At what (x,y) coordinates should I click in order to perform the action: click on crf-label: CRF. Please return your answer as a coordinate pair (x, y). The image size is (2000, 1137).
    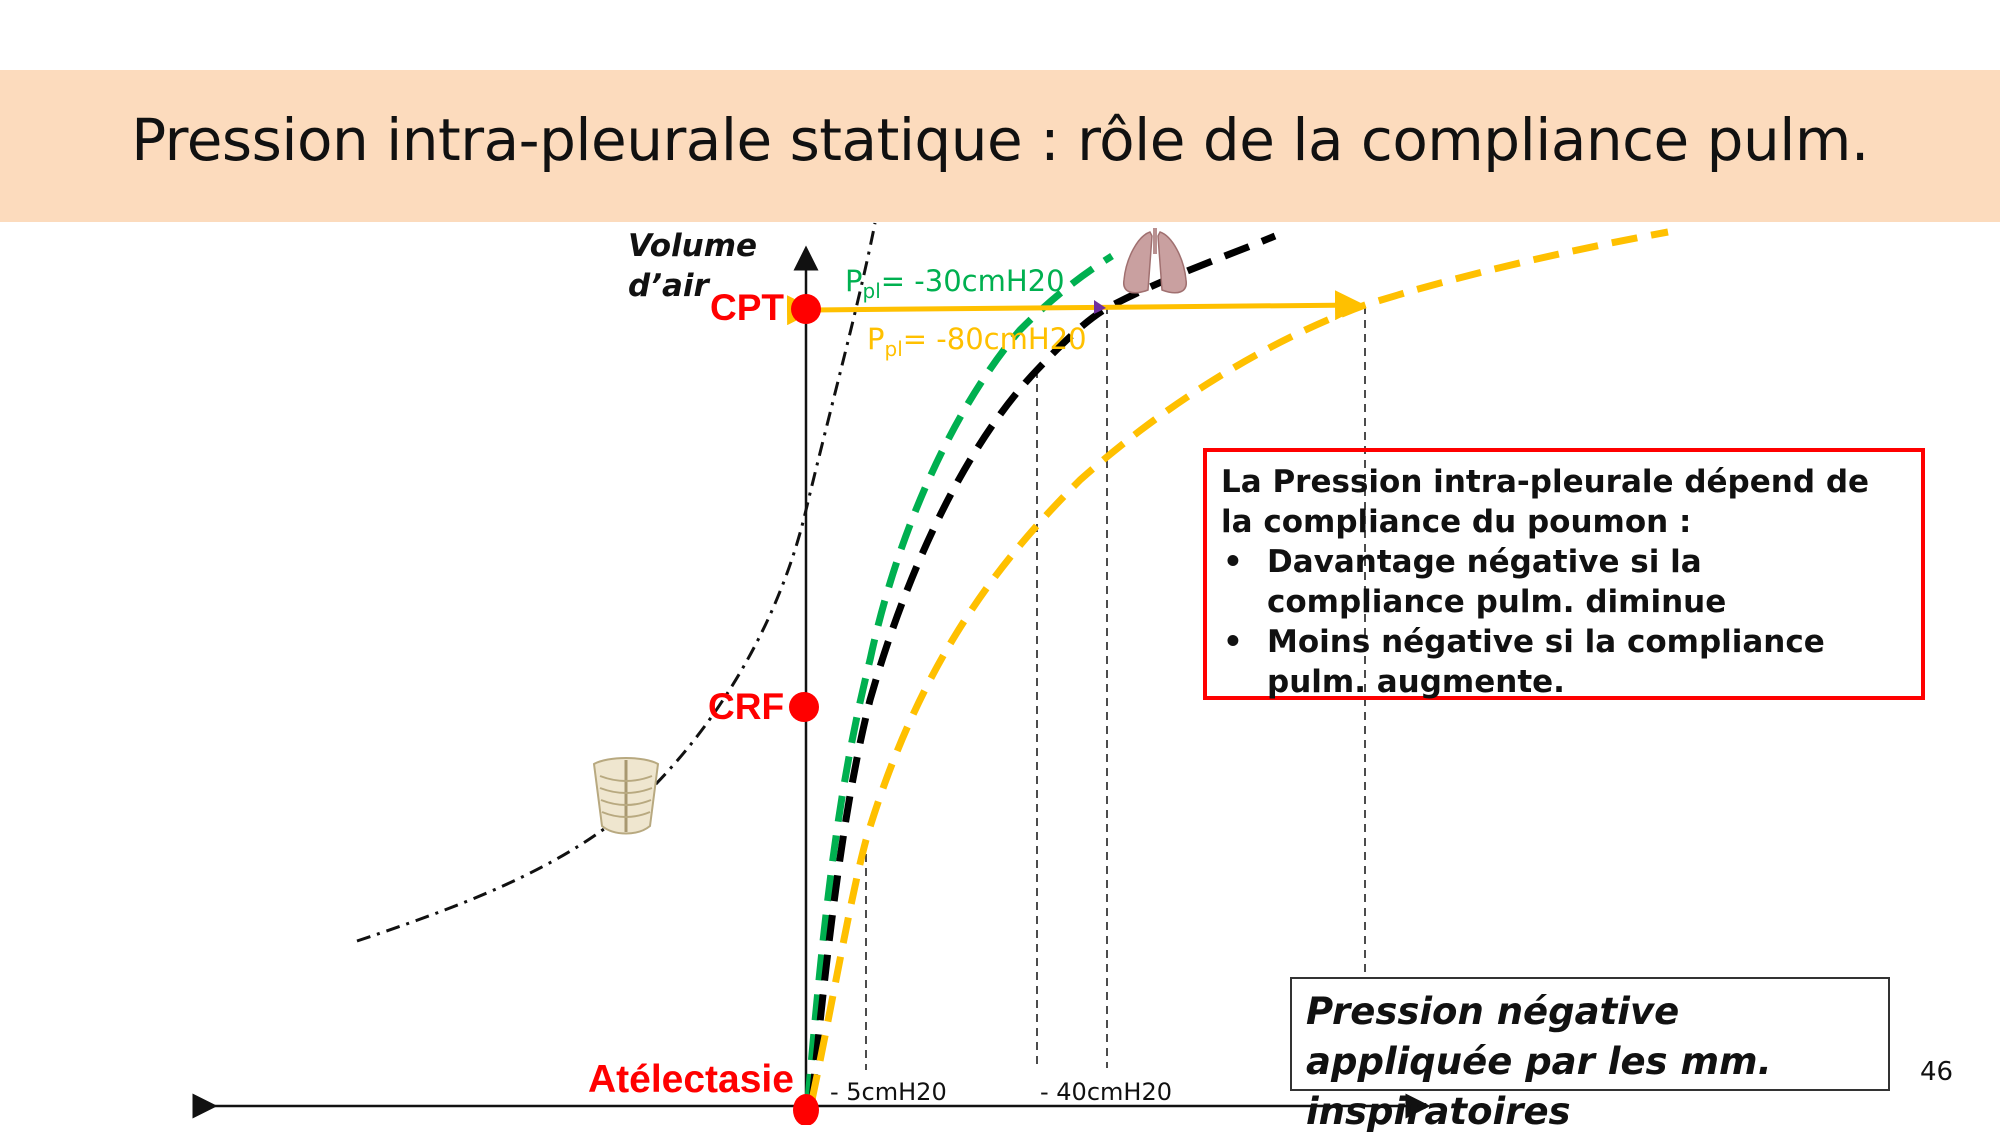
    Looking at the image, I should click on (746, 706).